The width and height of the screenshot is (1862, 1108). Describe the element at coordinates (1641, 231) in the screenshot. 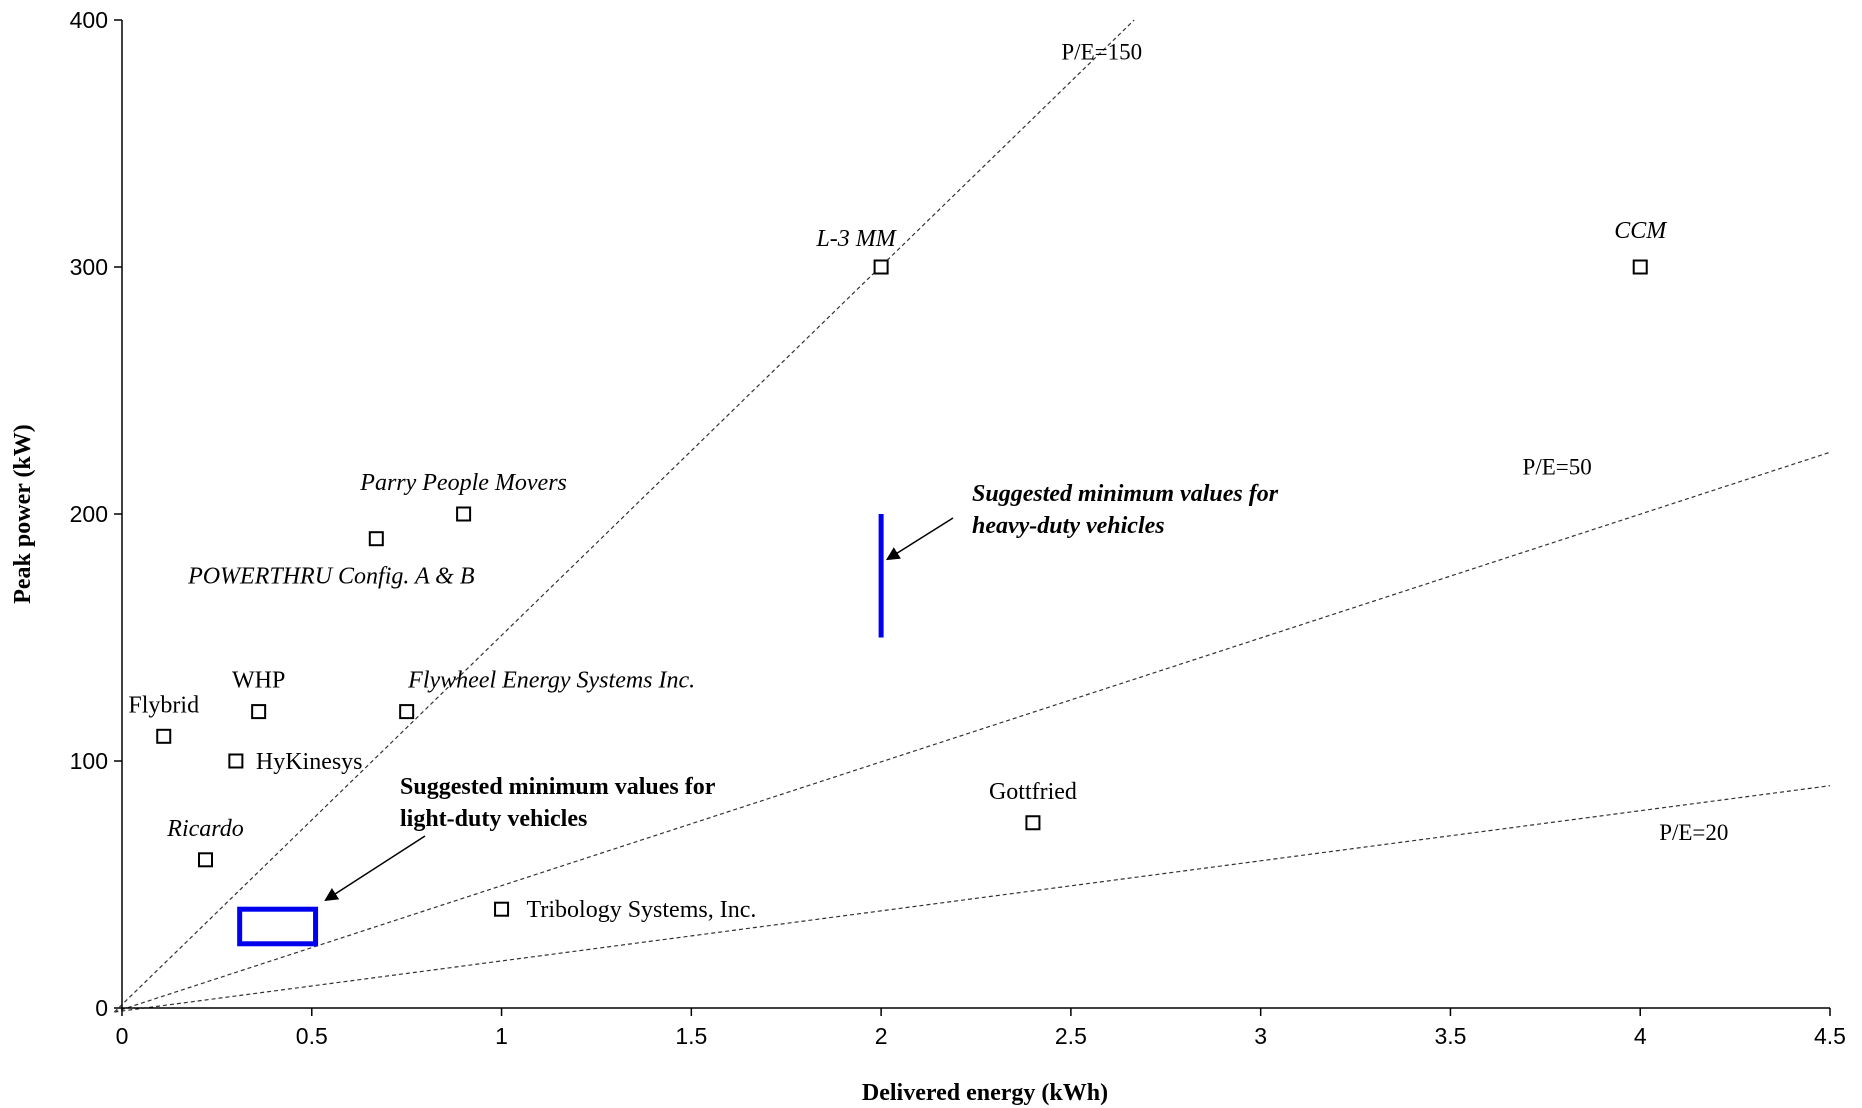

I see `point-label: CCM` at that location.